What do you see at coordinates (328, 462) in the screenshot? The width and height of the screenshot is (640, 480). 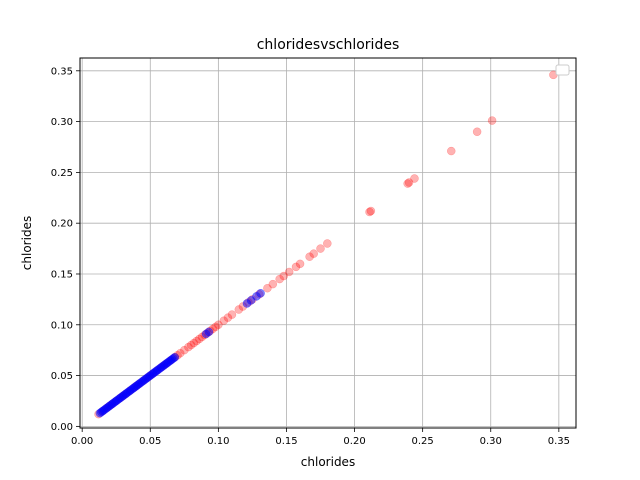 I see `x-axis-label: chlorides` at bounding box center [328, 462].